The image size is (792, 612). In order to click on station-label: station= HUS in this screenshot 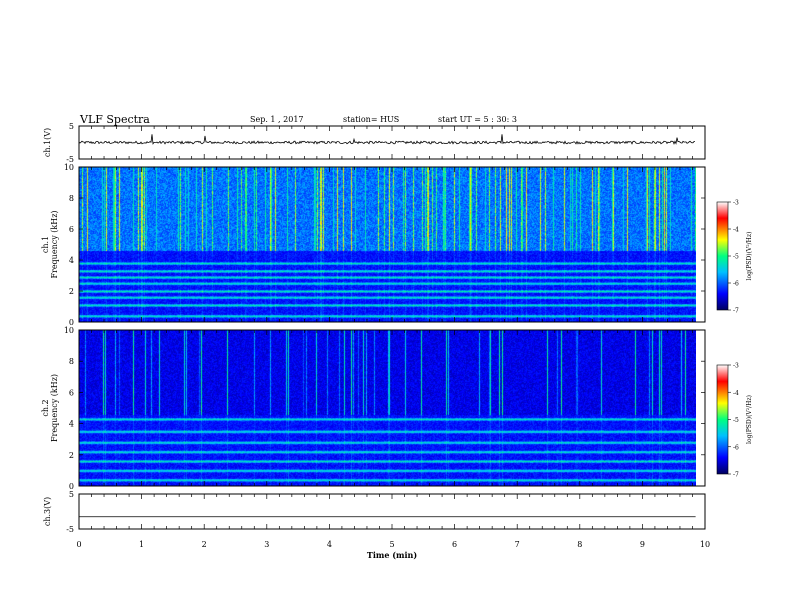, I will do `click(371, 119)`.